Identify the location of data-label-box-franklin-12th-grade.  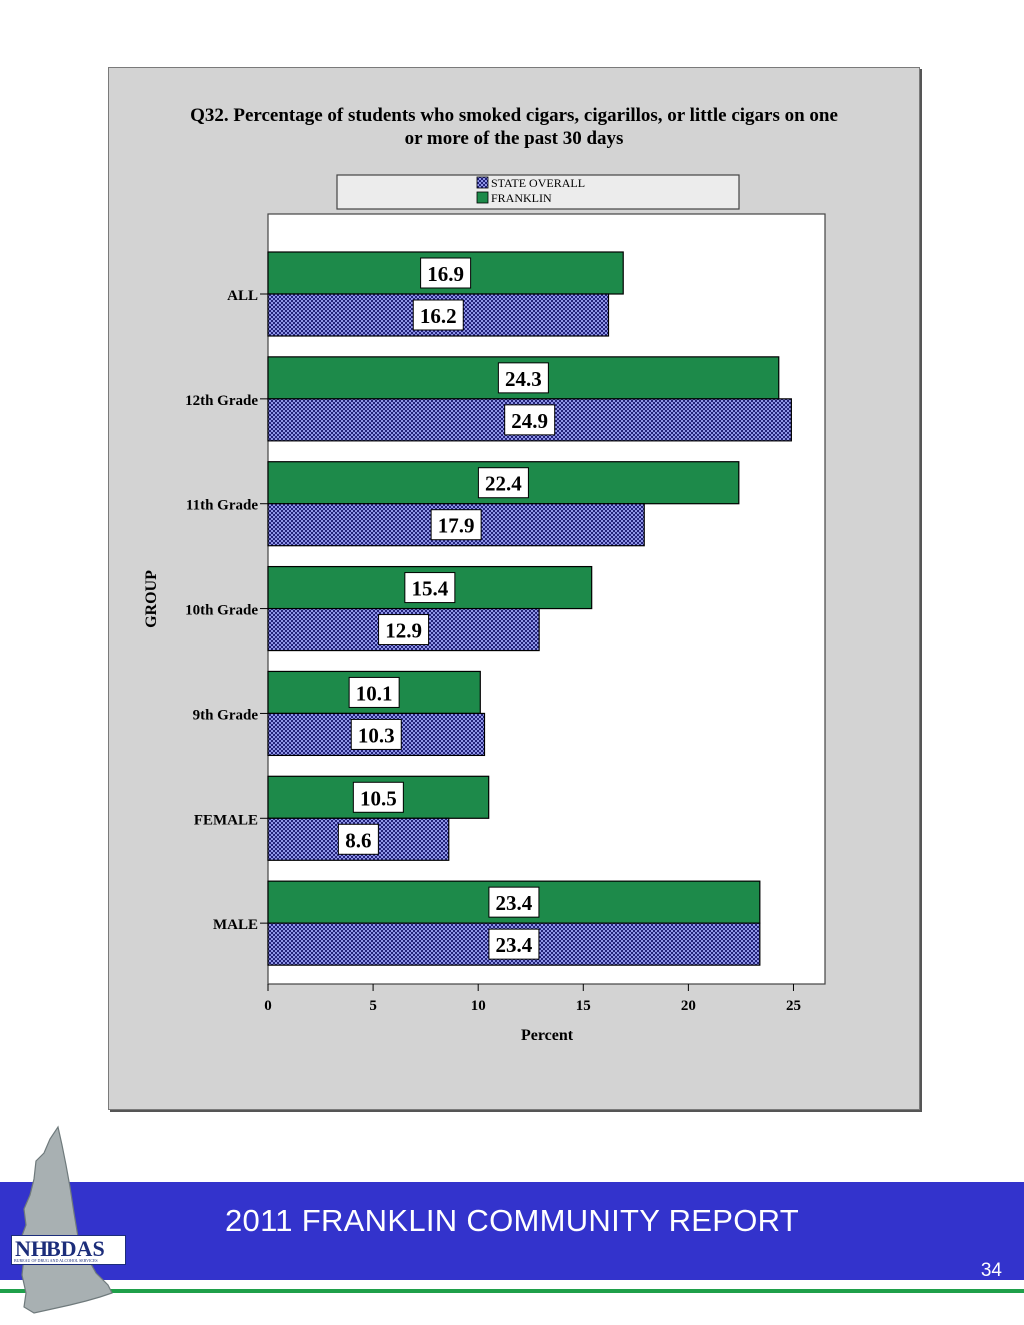
(523, 378).